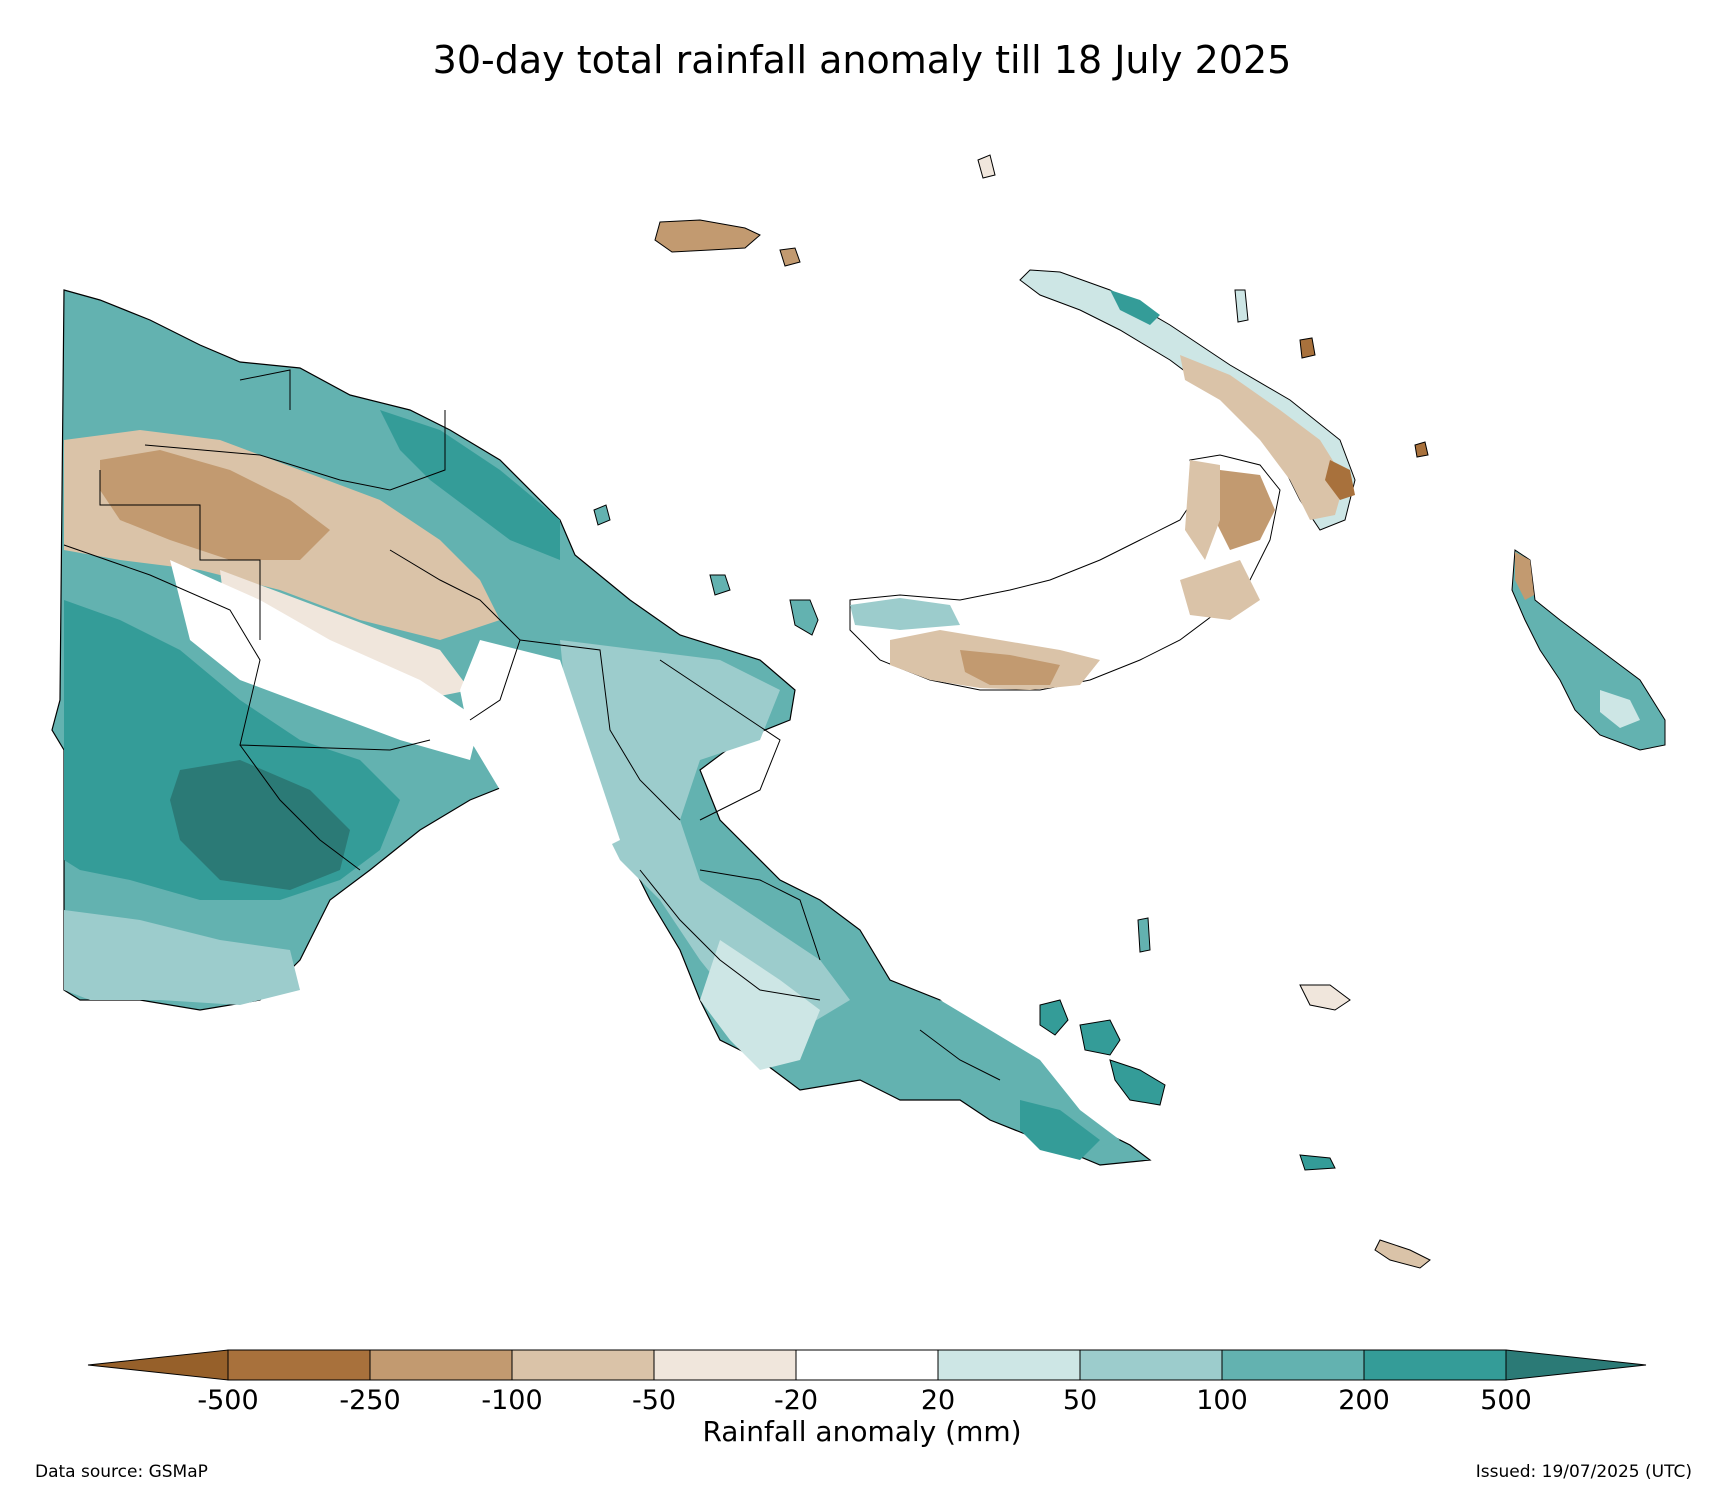 The height and width of the screenshot is (1494, 1724). What do you see at coordinates (862, 1431) in the screenshot?
I see `colorbar-label: Rainfall anomaly (mm)` at bounding box center [862, 1431].